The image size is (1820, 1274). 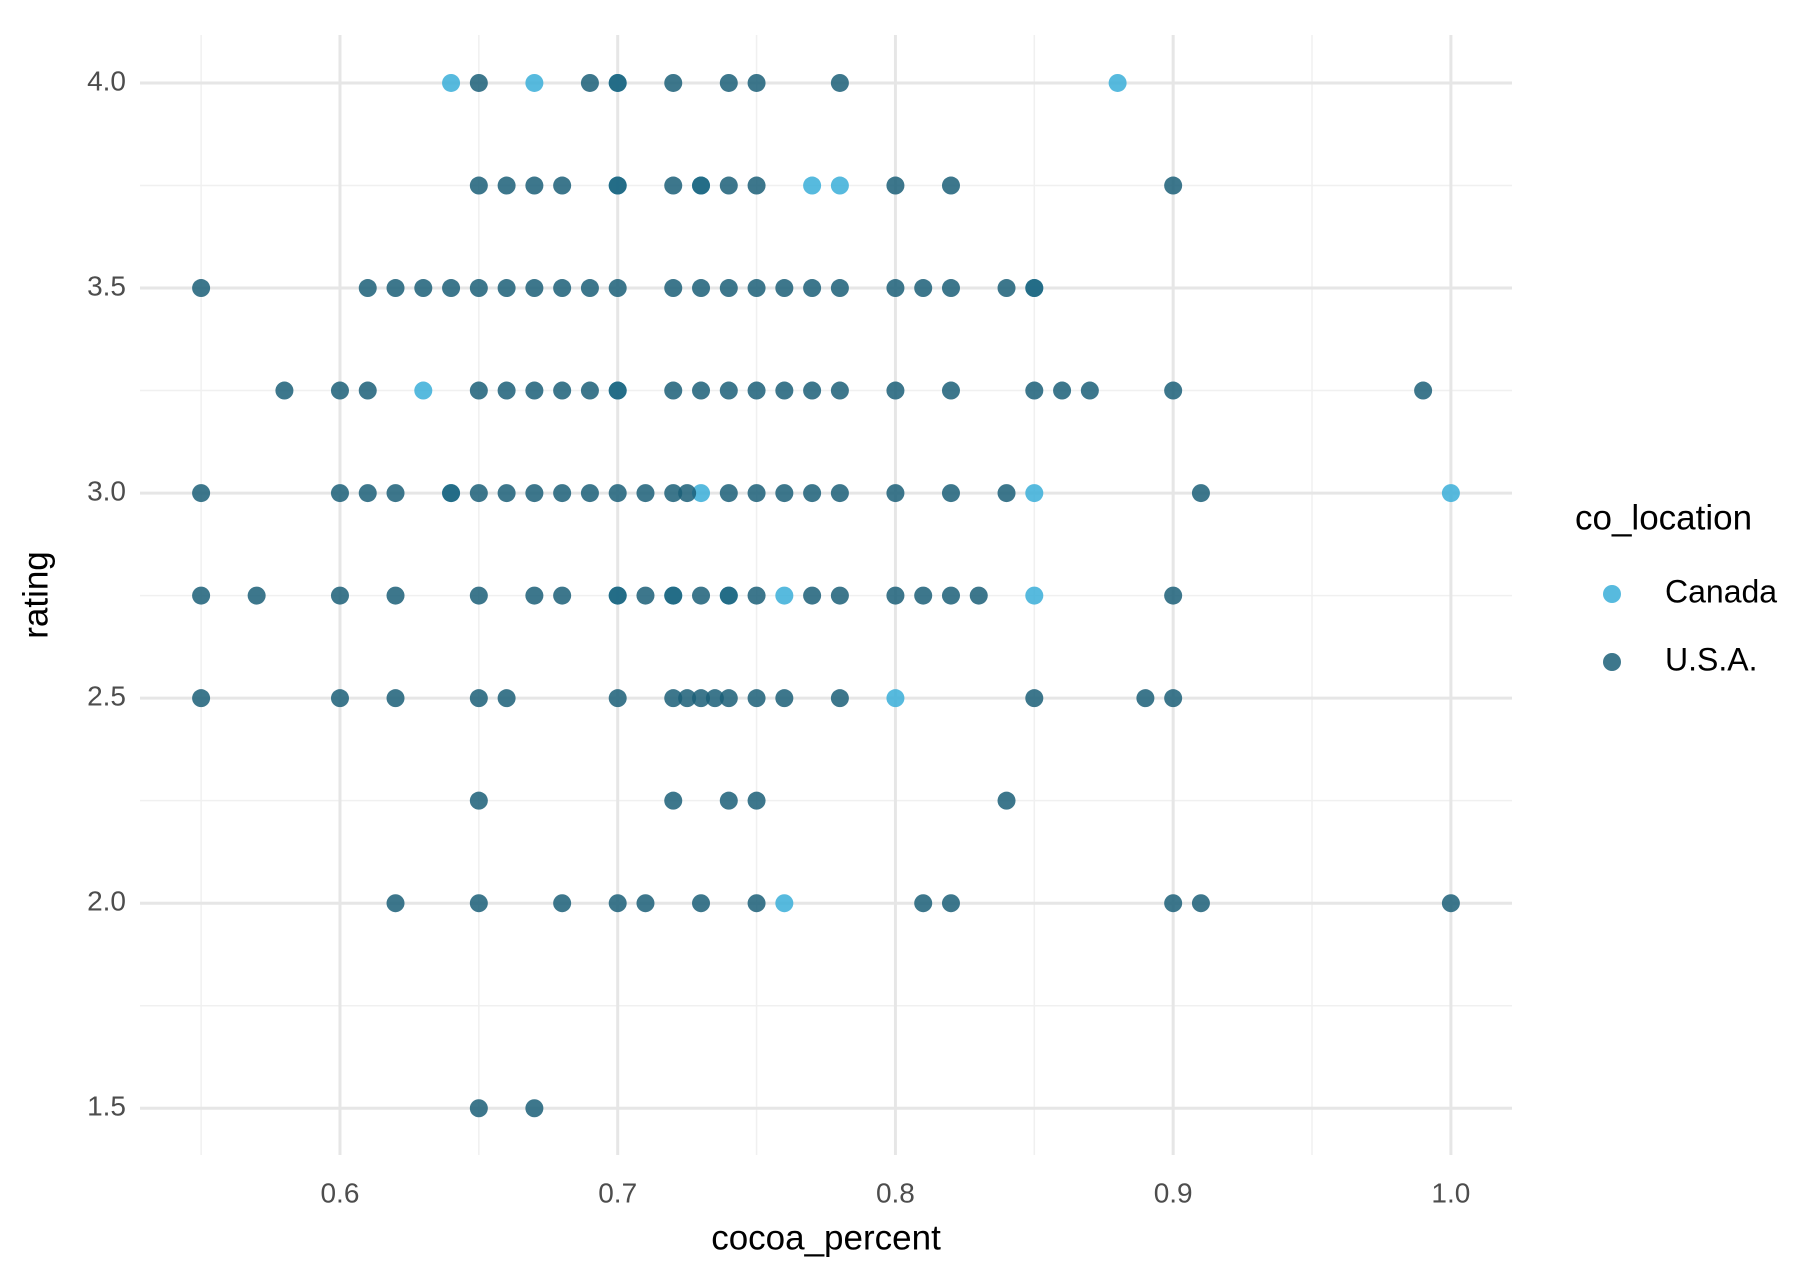 I want to click on y-tick-label: 3.5, so click(x=106, y=285).